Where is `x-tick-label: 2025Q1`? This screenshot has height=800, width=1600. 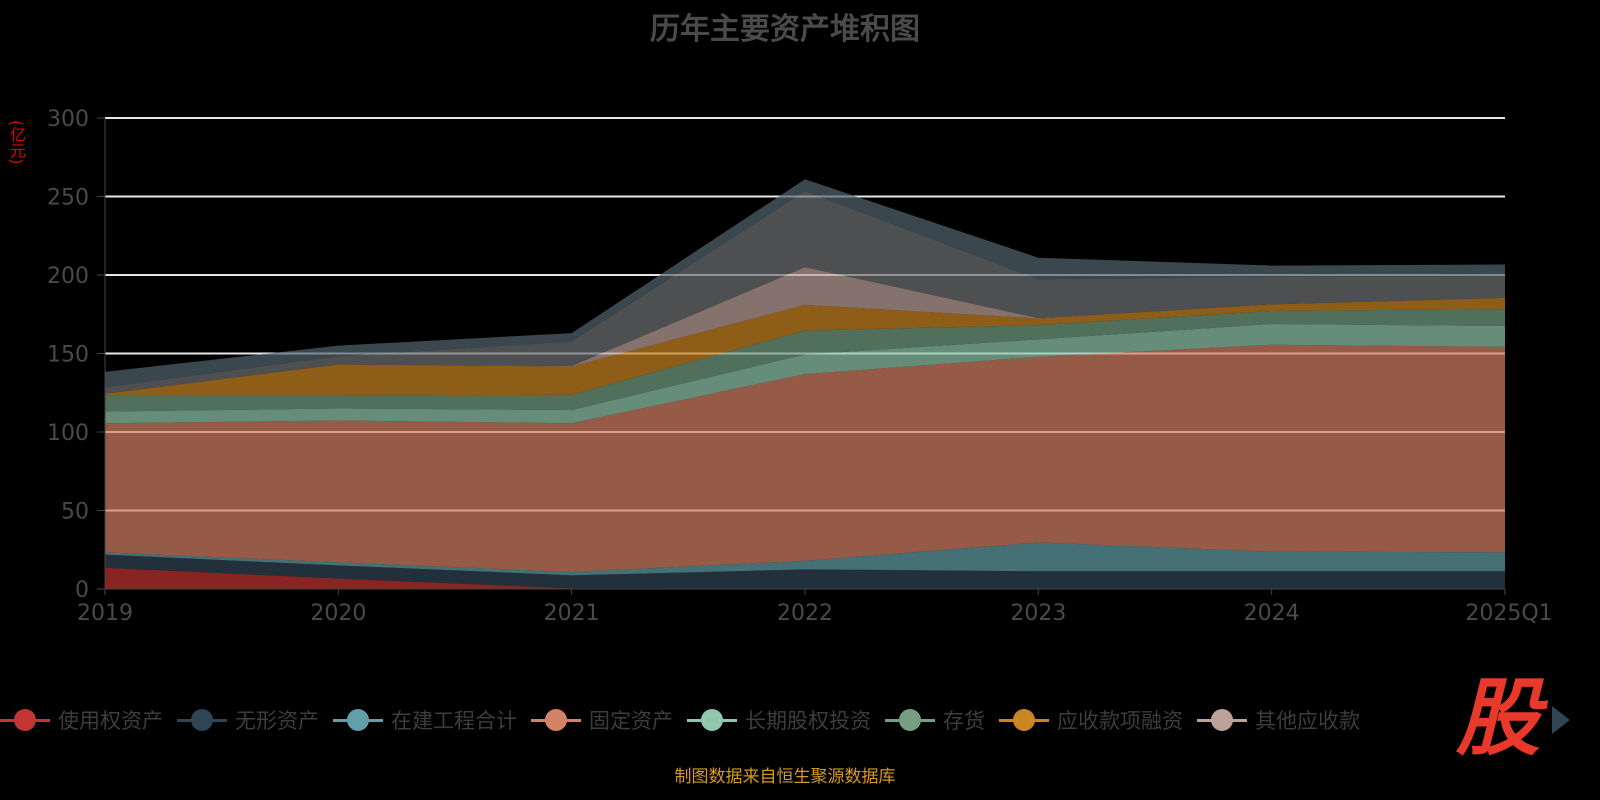 x-tick-label: 2025Q1 is located at coordinates (1508, 613).